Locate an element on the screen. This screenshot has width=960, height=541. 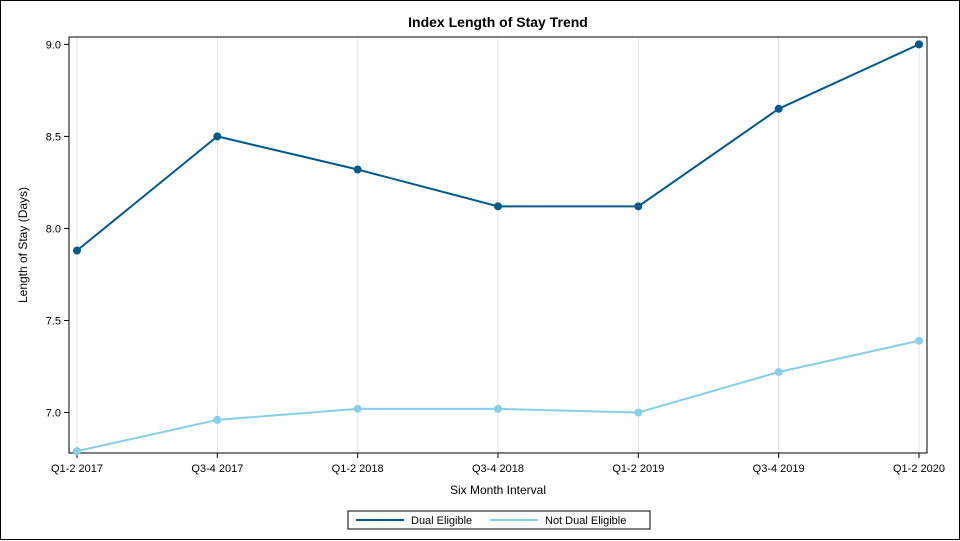
x-tick-label: Q3-4 2019 is located at coordinates (779, 469).